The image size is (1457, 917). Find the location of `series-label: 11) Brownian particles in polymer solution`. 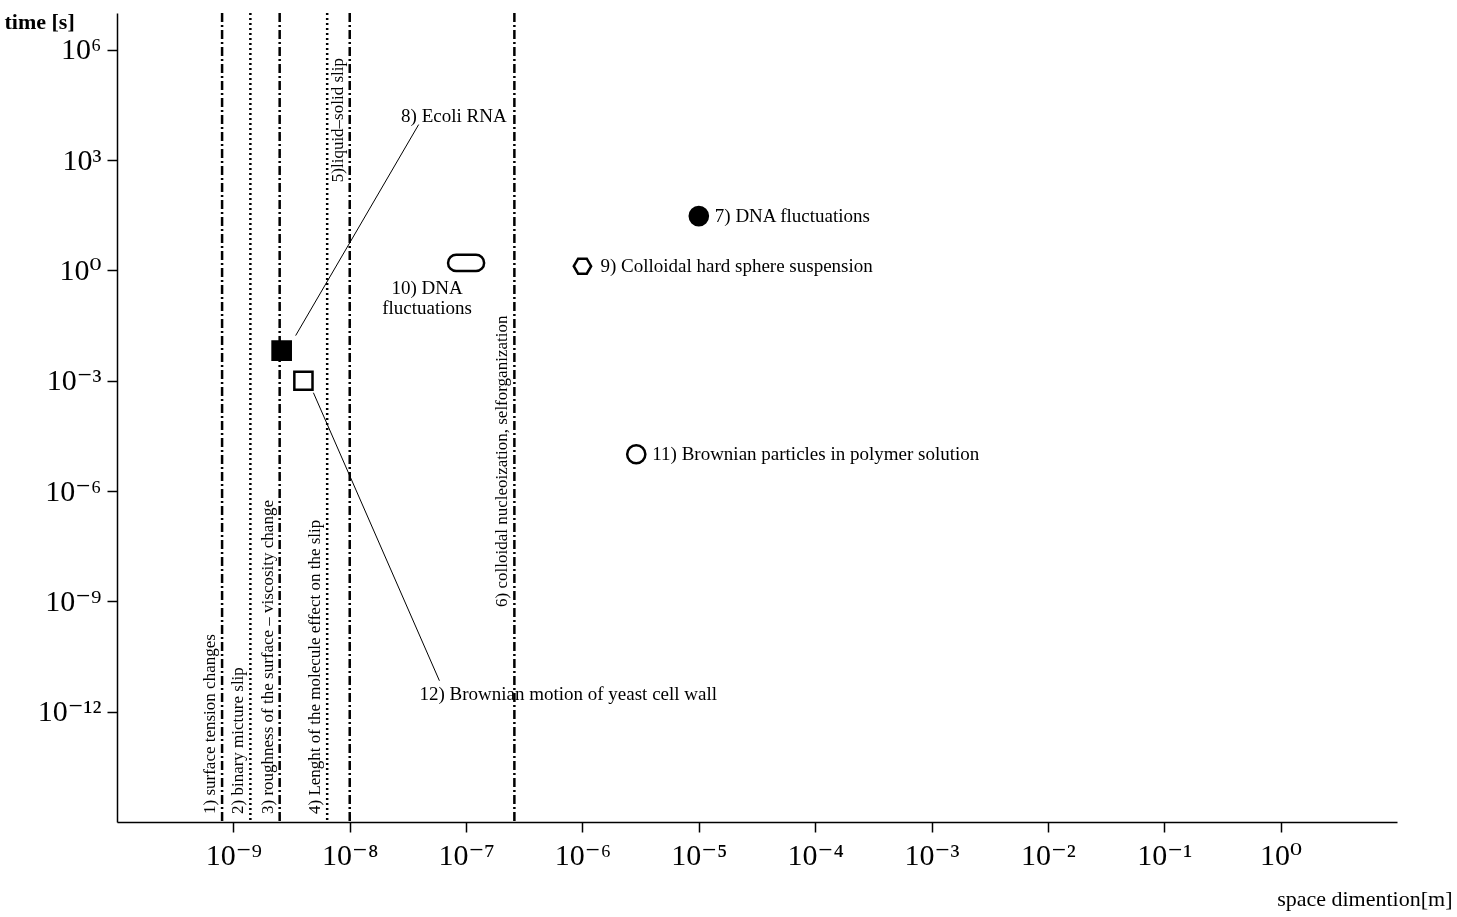

series-label: 11) Brownian particles in polymer solution is located at coordinates (816, 454).